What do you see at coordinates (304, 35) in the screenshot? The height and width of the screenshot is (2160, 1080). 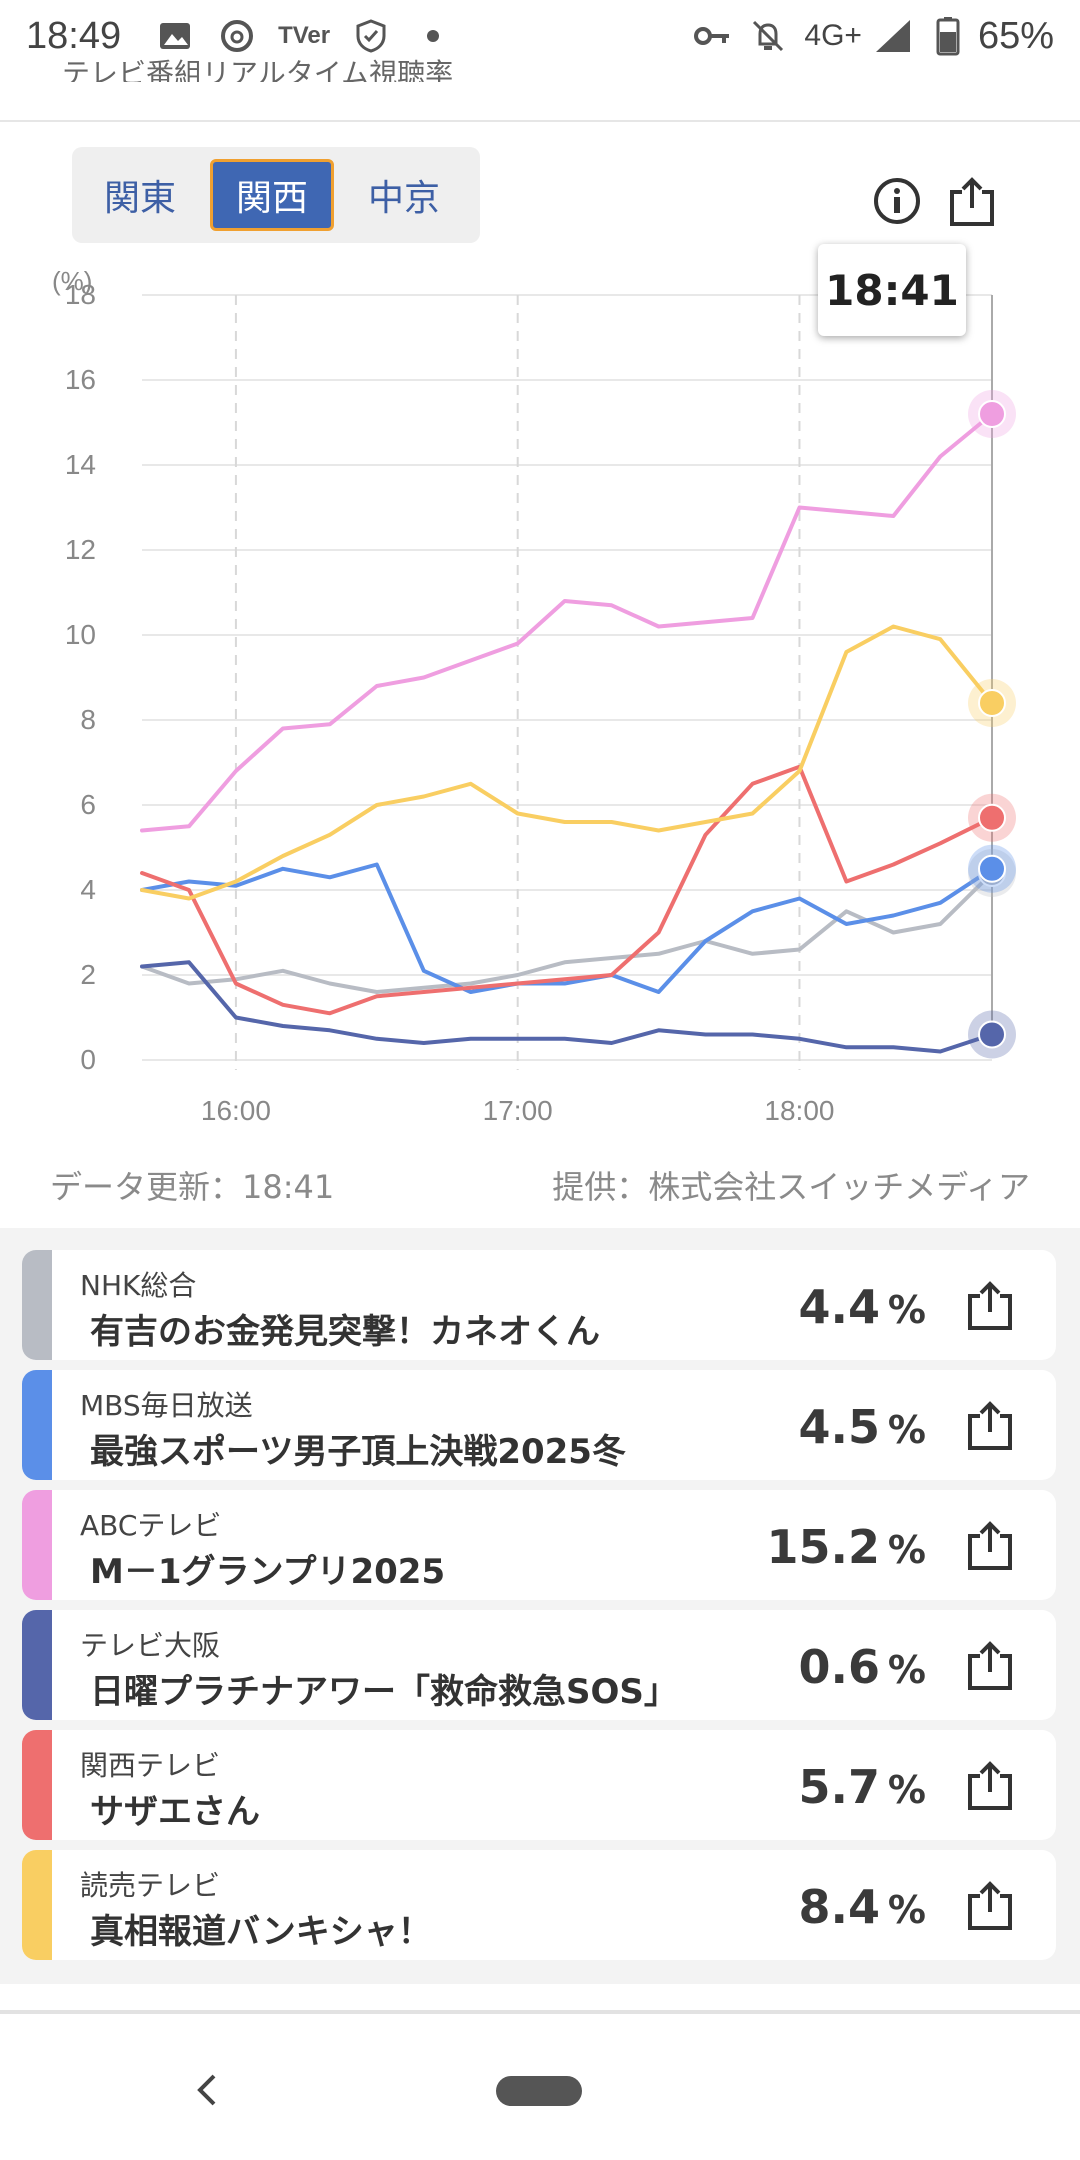 I see `tver-icon: TVer` at bounding box center [304, 35].